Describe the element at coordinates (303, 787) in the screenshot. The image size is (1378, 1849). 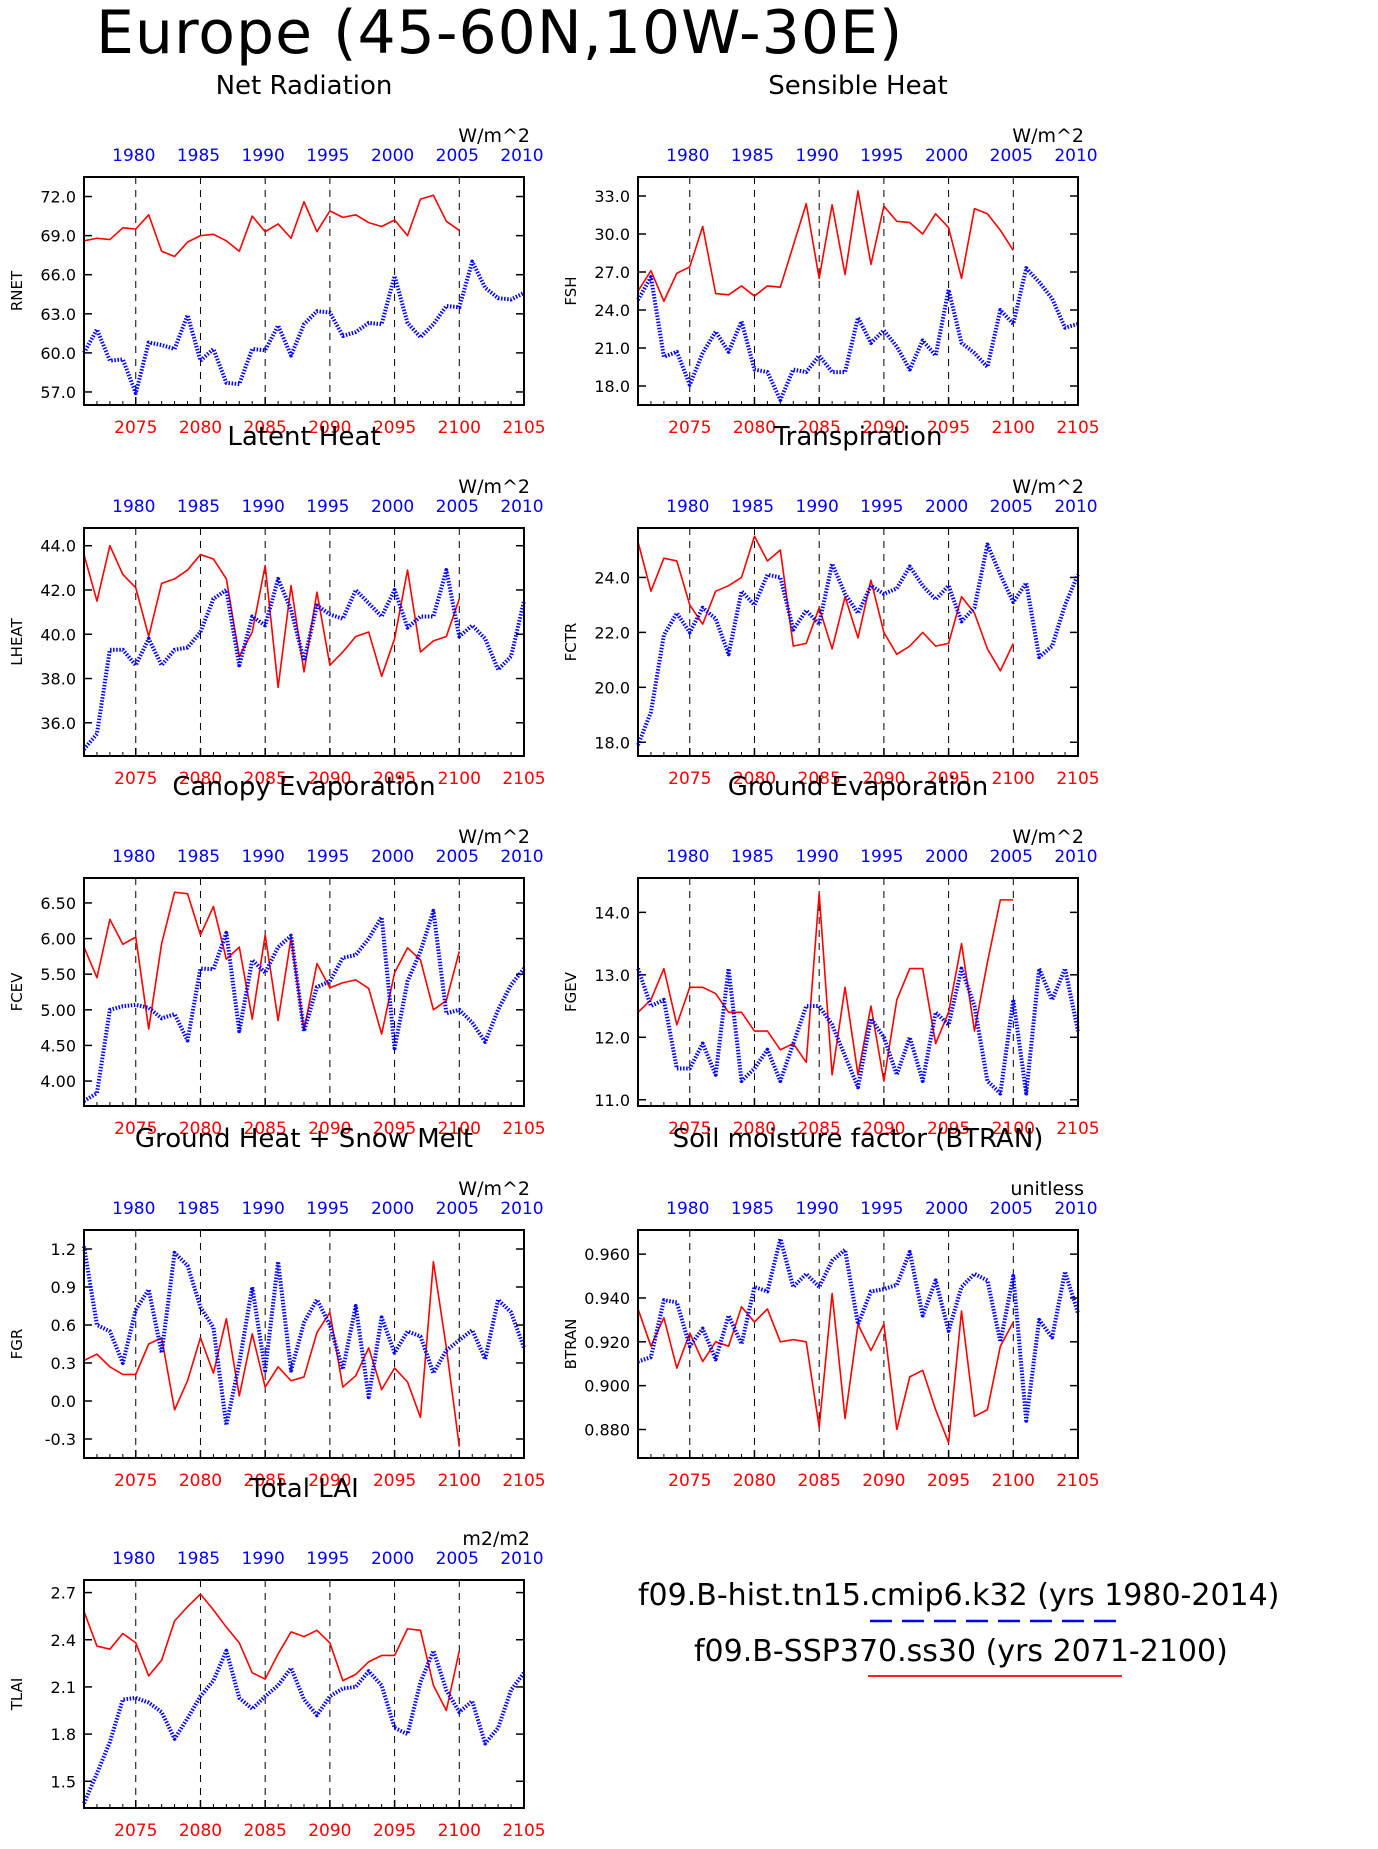
I see `panel-5-title: Canopy Evaporation` at that location.